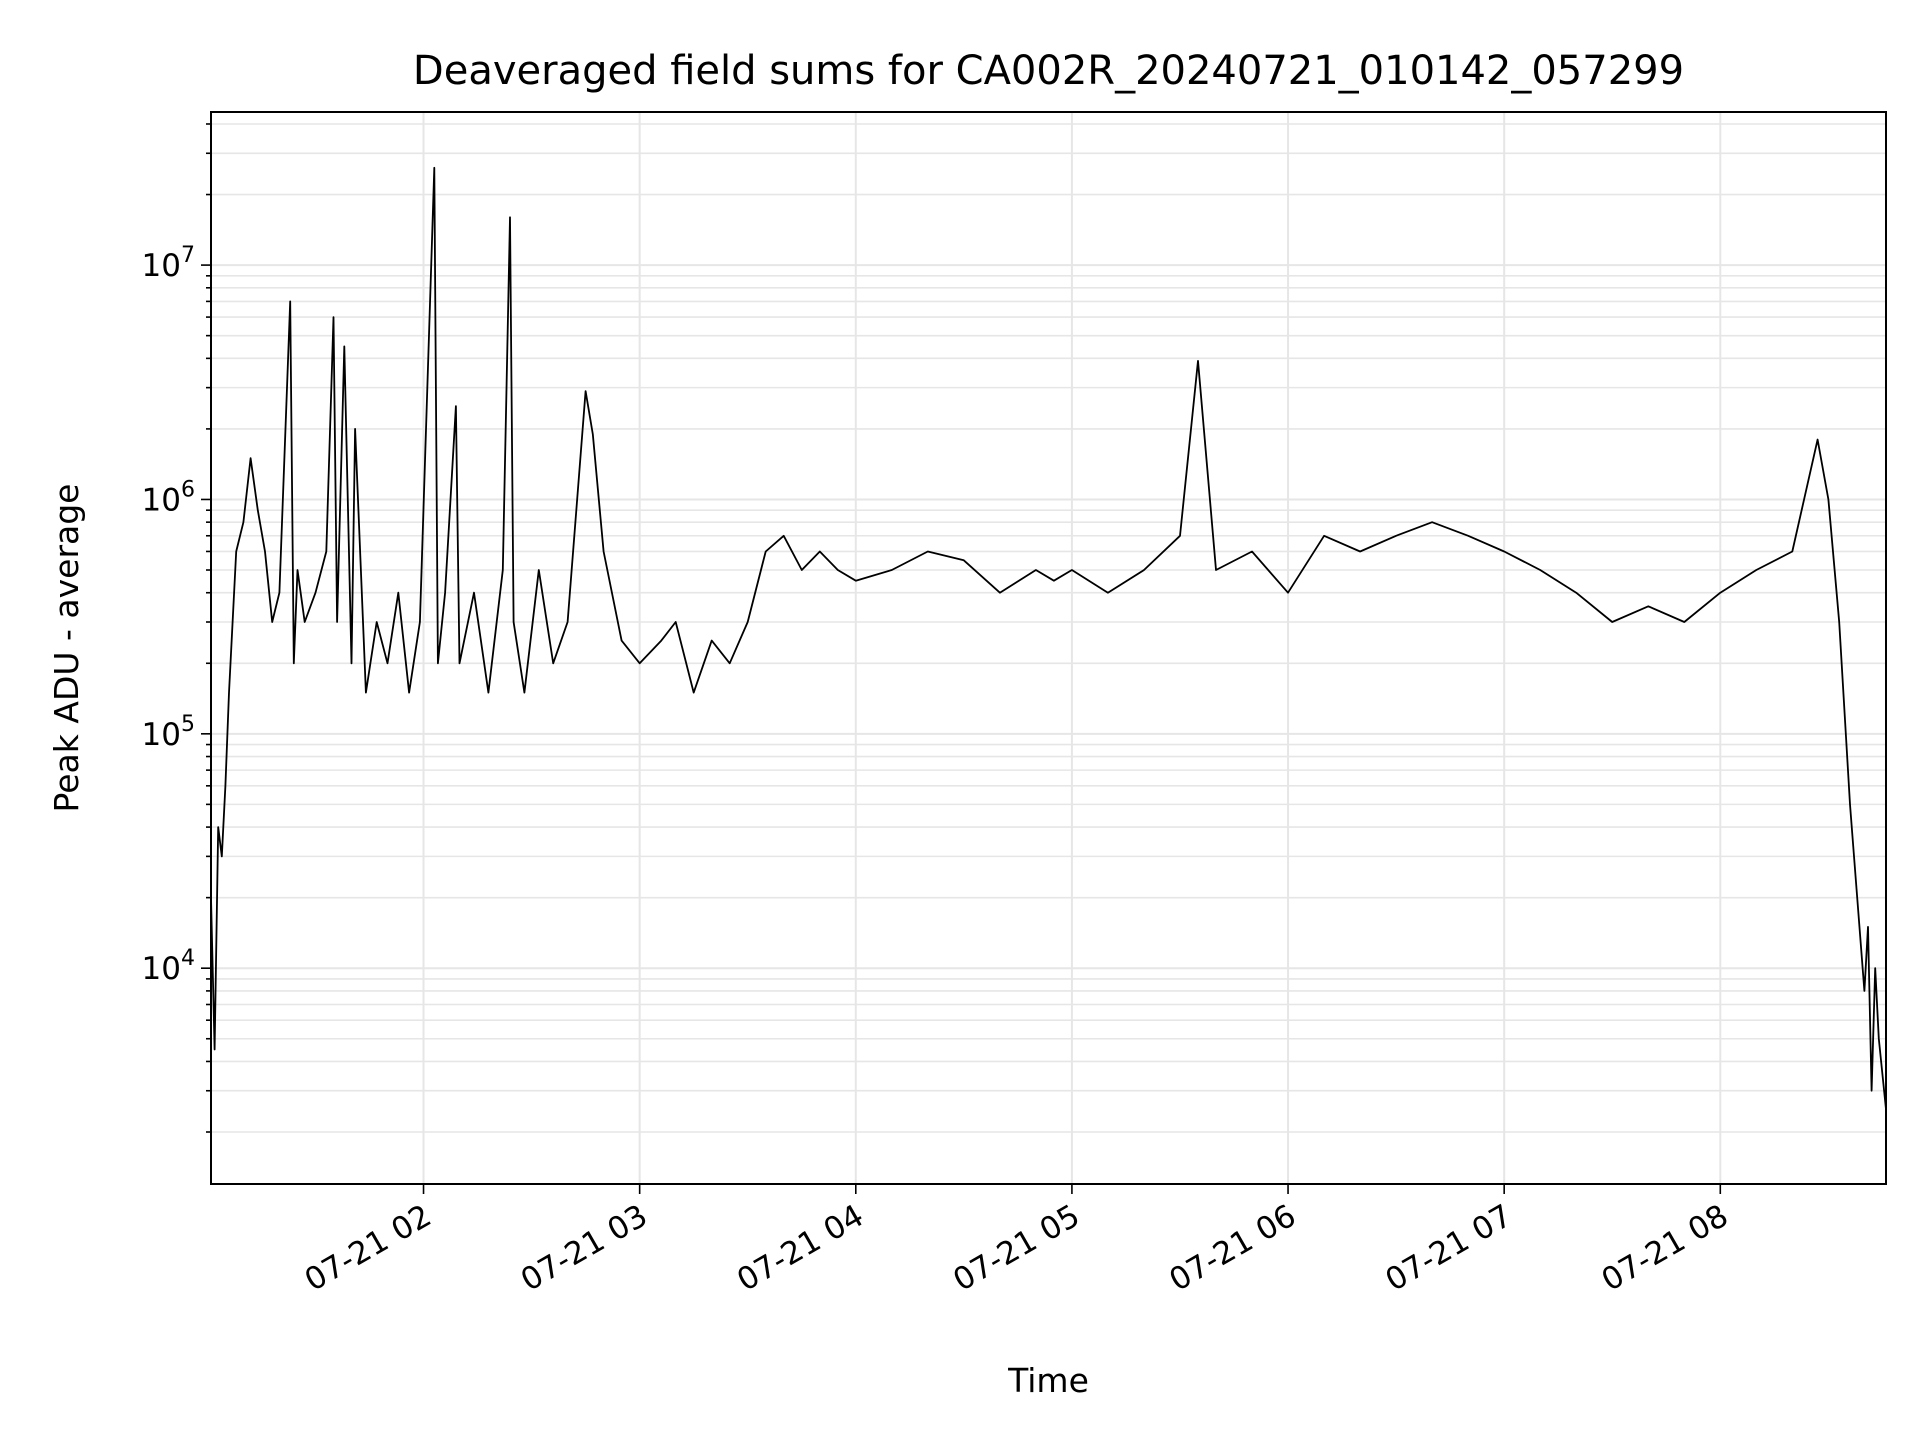 This screenshot has width=1920, height=1440. What do you see at coordinates (1048, 1380) in the screenshot?
I see `x-axis-label: Time` at bounding box center [1048, 1380].